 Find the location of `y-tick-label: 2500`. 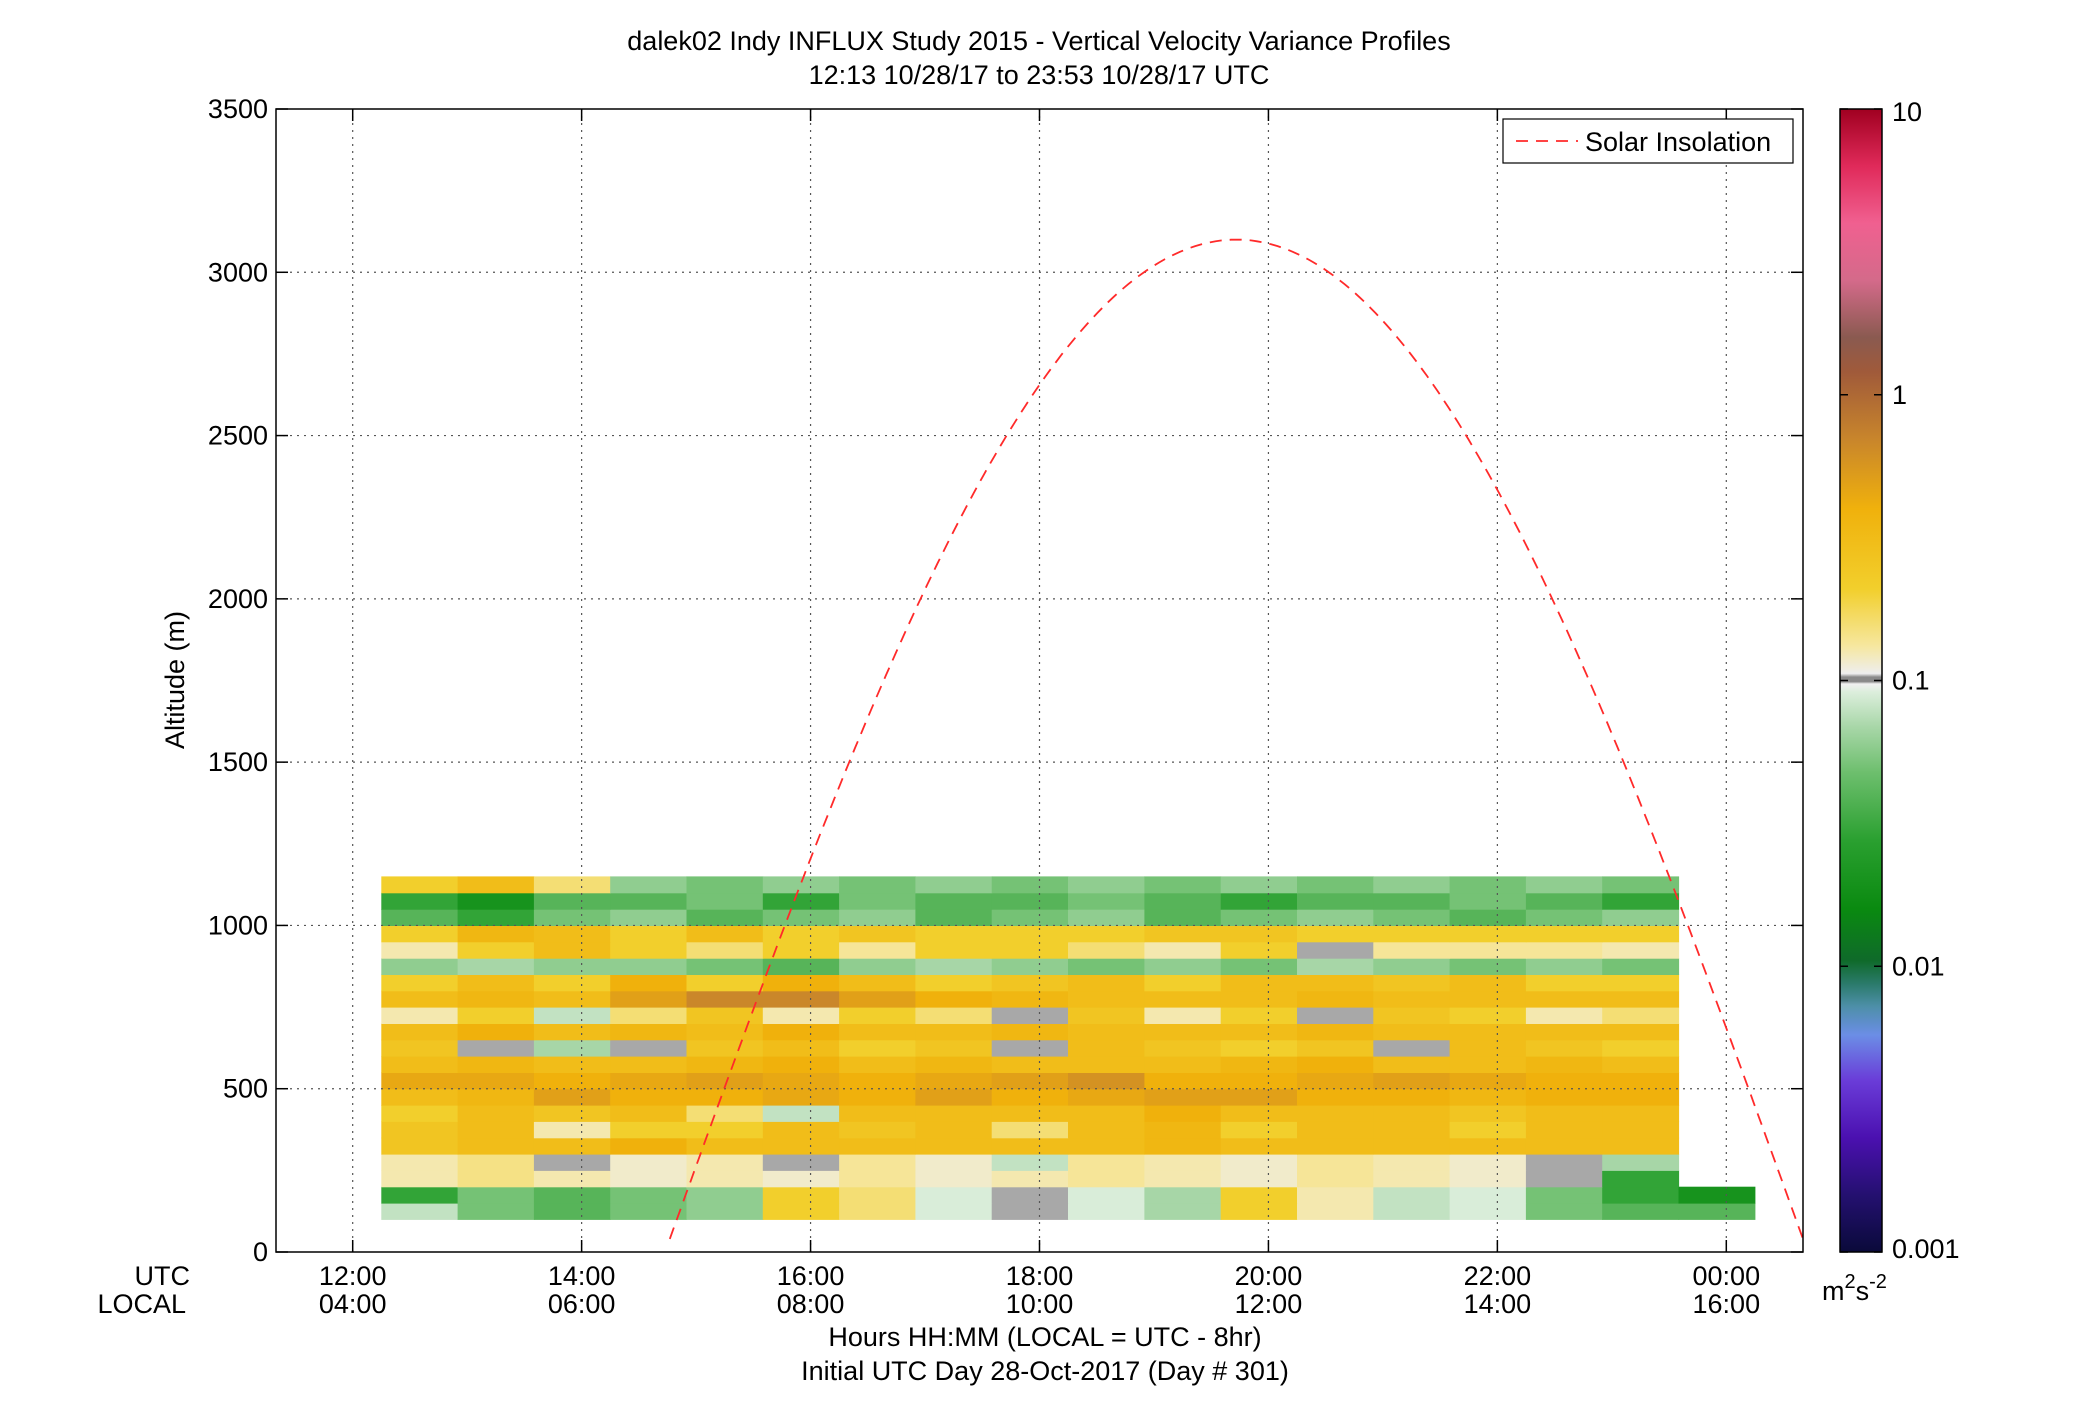

y-tick-label: 2500 is located at coordinates (238, 436).